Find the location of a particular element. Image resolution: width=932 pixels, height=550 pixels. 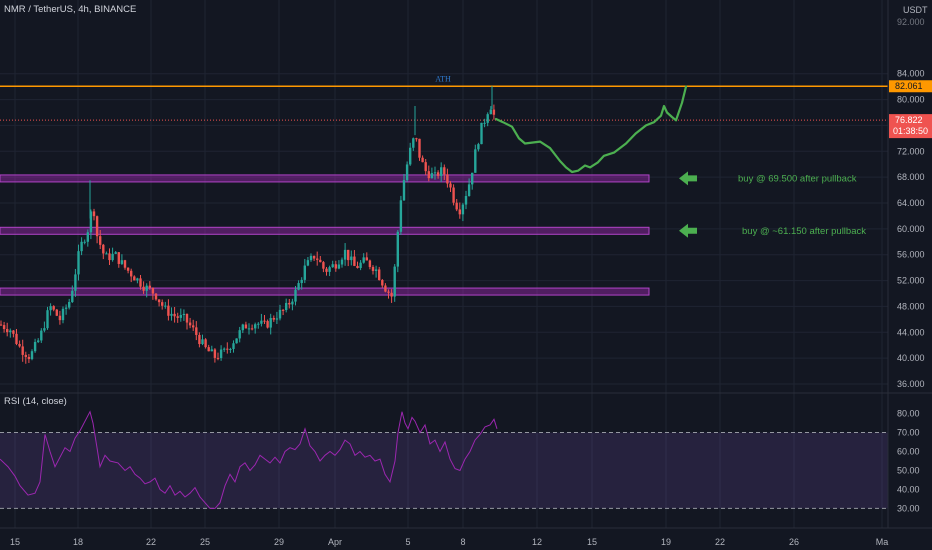

chart-title: NMR / TetherUS, 4h, BINANCE is located at coordinates (70, 9).